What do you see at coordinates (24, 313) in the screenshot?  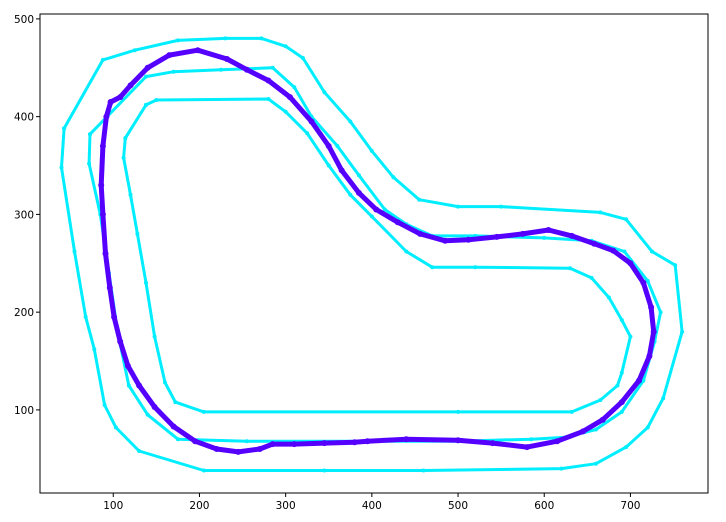 I see `y-tick-label: 200` at bounding box center [24, 313].